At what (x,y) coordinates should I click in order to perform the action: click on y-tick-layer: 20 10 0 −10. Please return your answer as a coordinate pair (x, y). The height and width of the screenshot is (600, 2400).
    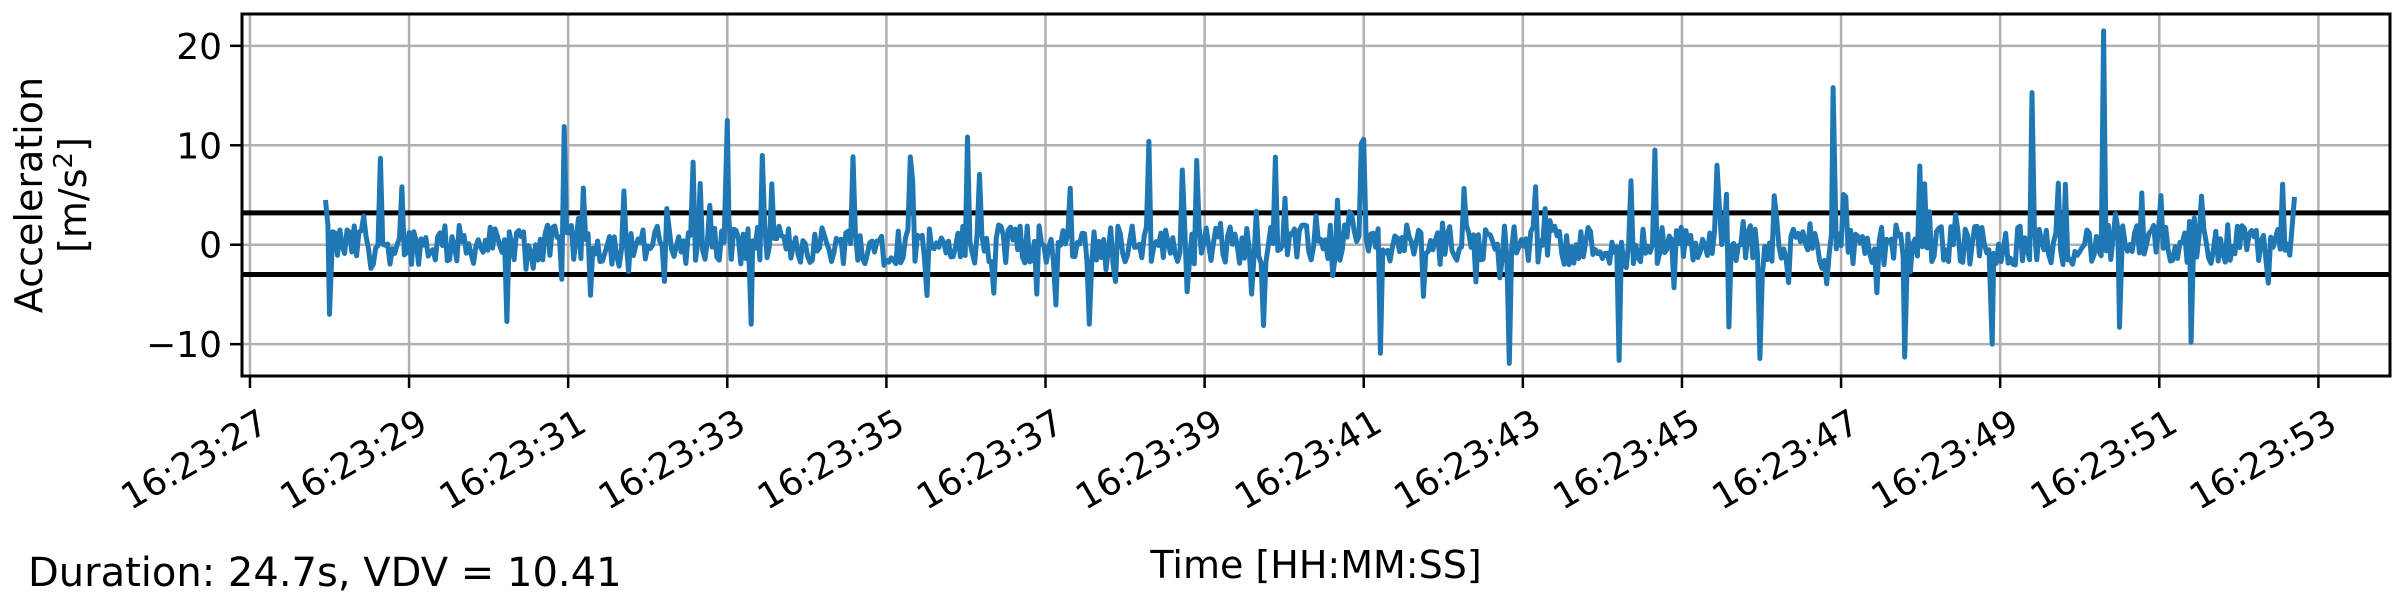
    Looking at the image, I should click on (194, 196).